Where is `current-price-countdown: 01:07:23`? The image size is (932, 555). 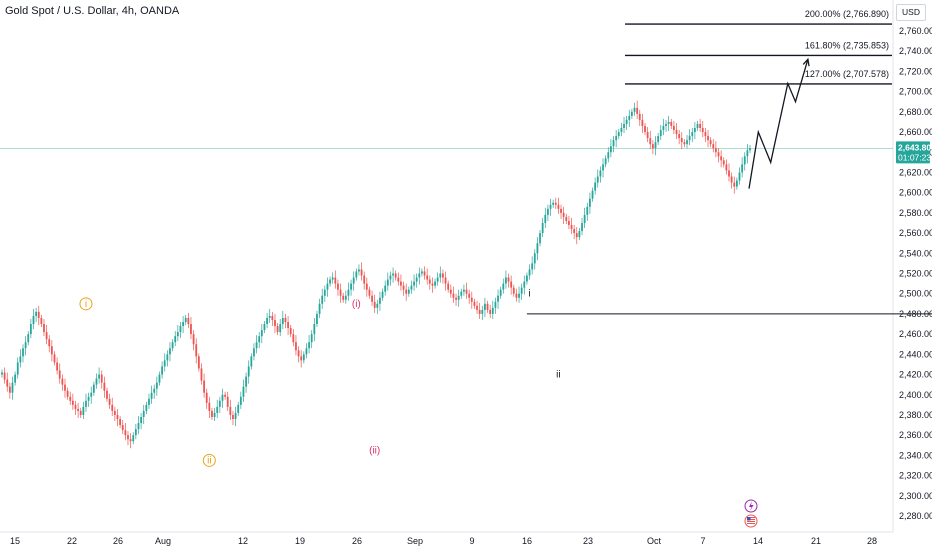 current-price-countdown: 01:07:23 is located at coordinates (914, 157).